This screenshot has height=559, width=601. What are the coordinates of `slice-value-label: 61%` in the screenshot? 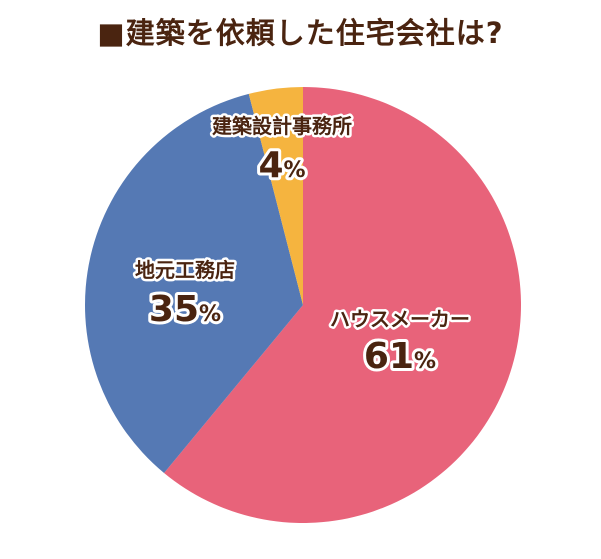 It's located at (400, 356).